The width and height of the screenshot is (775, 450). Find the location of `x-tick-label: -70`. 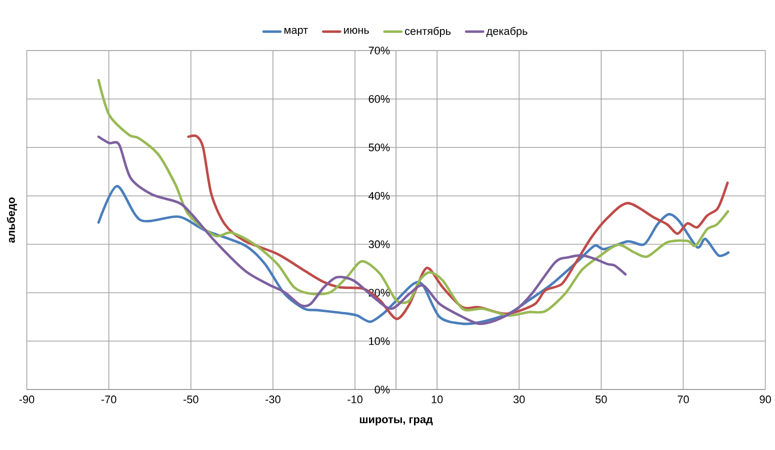

x-tick-label: -70 is located at coordinates (108, 400).